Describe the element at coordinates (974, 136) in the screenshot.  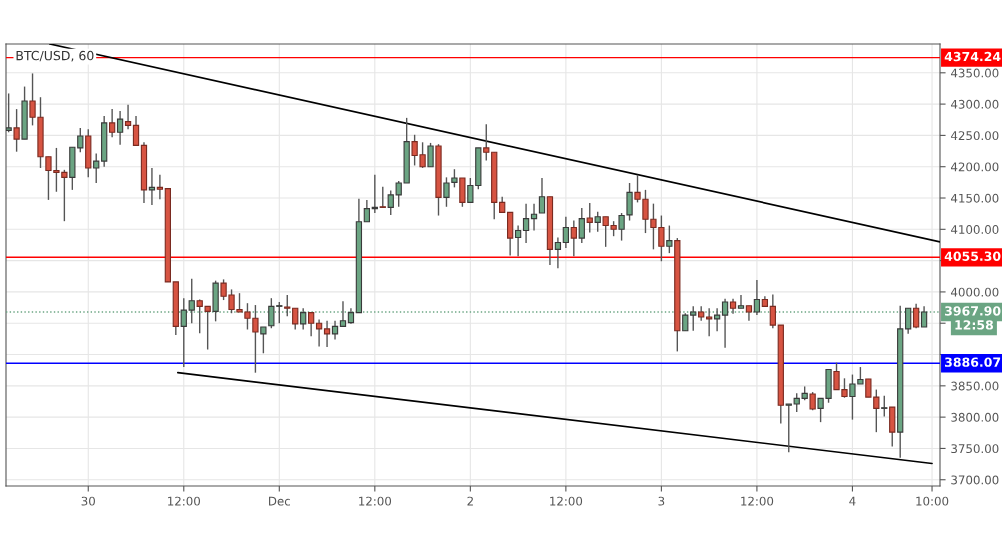
I see `y-tick-label: 4250.00` at that location.